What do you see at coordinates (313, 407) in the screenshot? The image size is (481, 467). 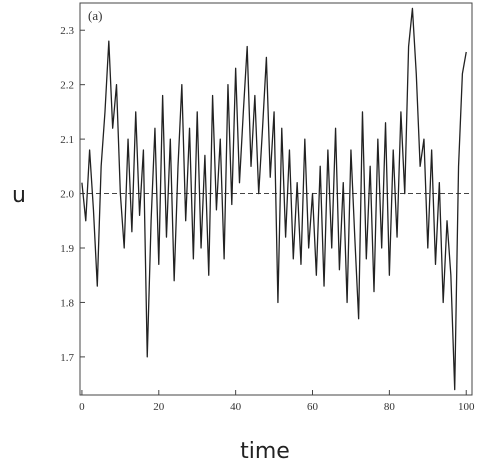 I see `x-tick-label: 60` at bounding box center [313, 407].